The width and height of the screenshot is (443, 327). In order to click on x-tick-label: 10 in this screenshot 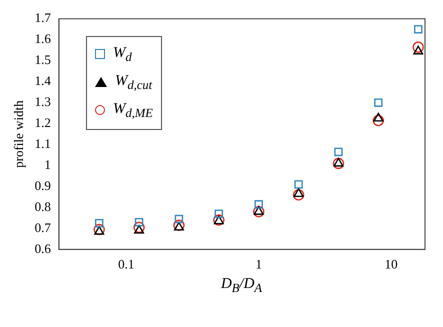, I will do `click(391, 264)`.